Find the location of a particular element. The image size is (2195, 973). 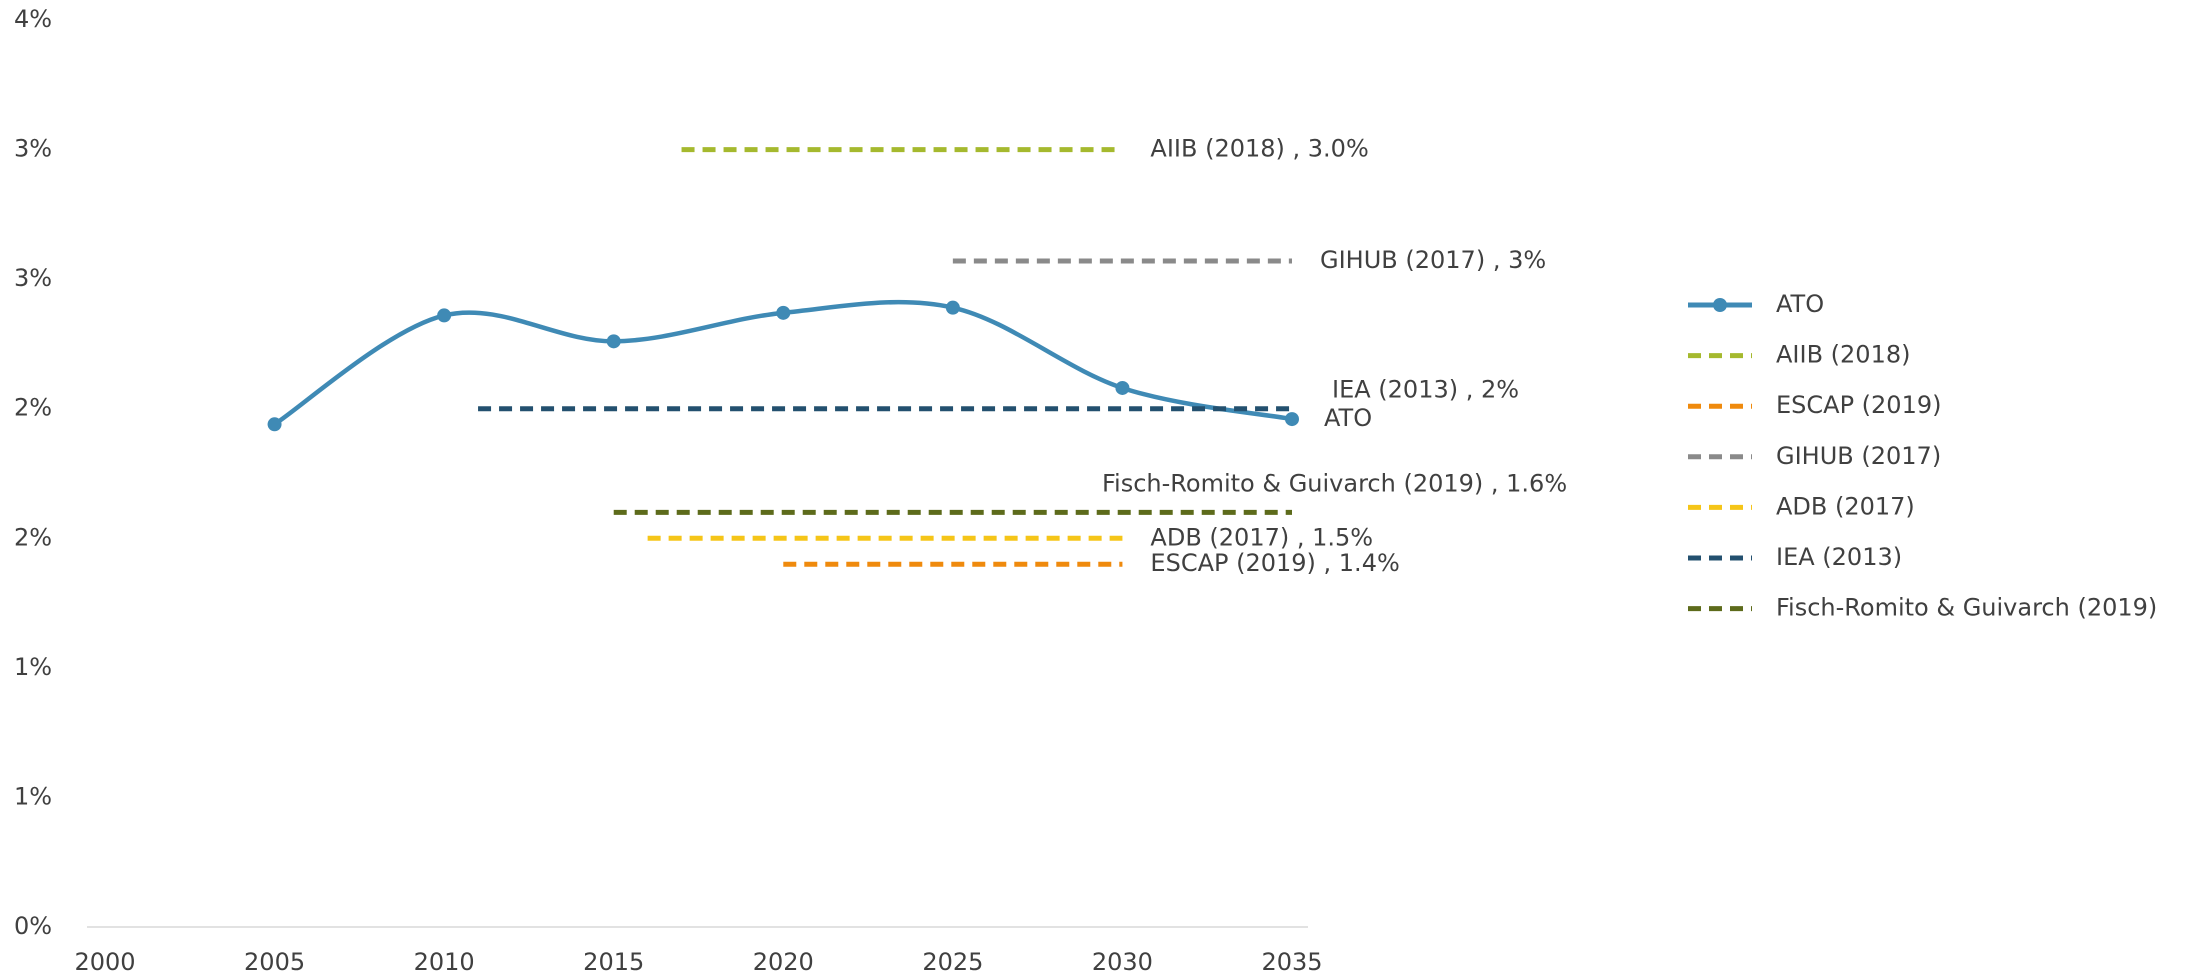

x-tick-label: 2025 is located at coordinates (952, 960).